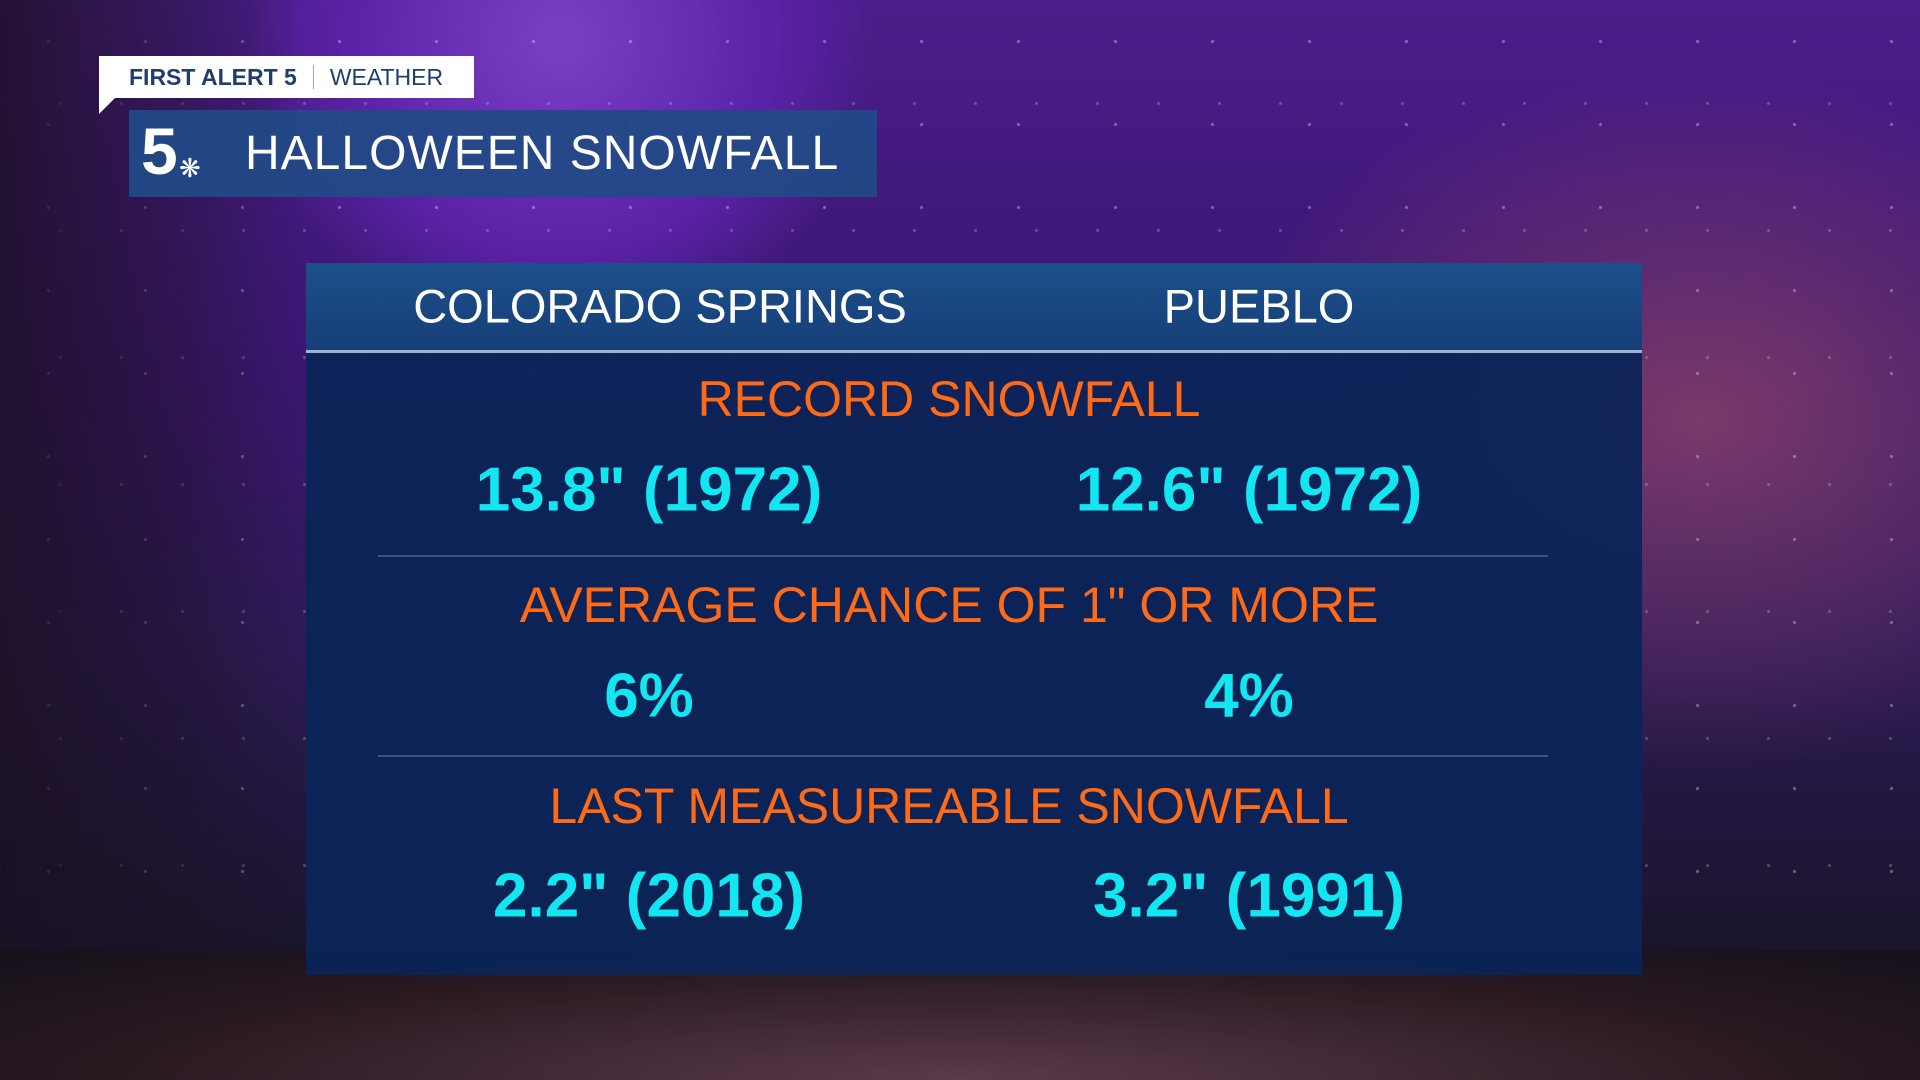 This screenshot has width=1920, height=1080. What do you see at coordinates (974, 308) in the screenshot?
I see `table-header: COLORADO SPRINGS PUEBLO` at bounding box center [974, 308].